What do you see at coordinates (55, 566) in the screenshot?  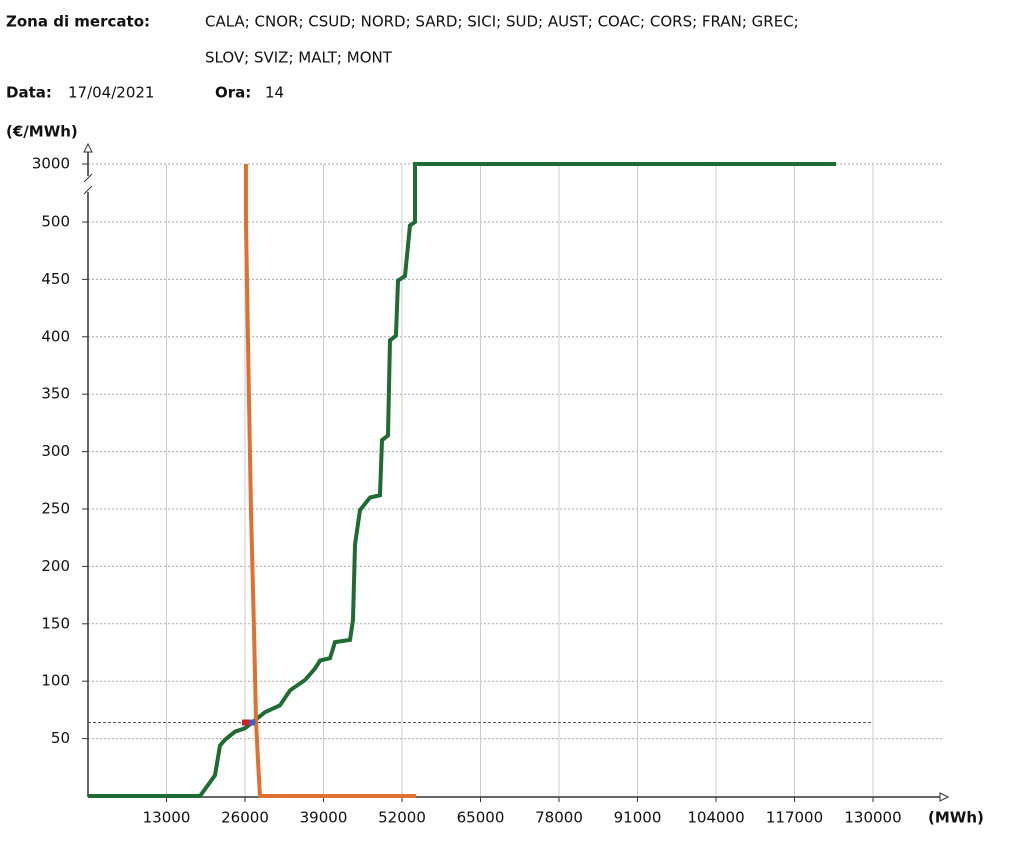 I see `y-tick-label: 200` at bounding box center [55, 566].